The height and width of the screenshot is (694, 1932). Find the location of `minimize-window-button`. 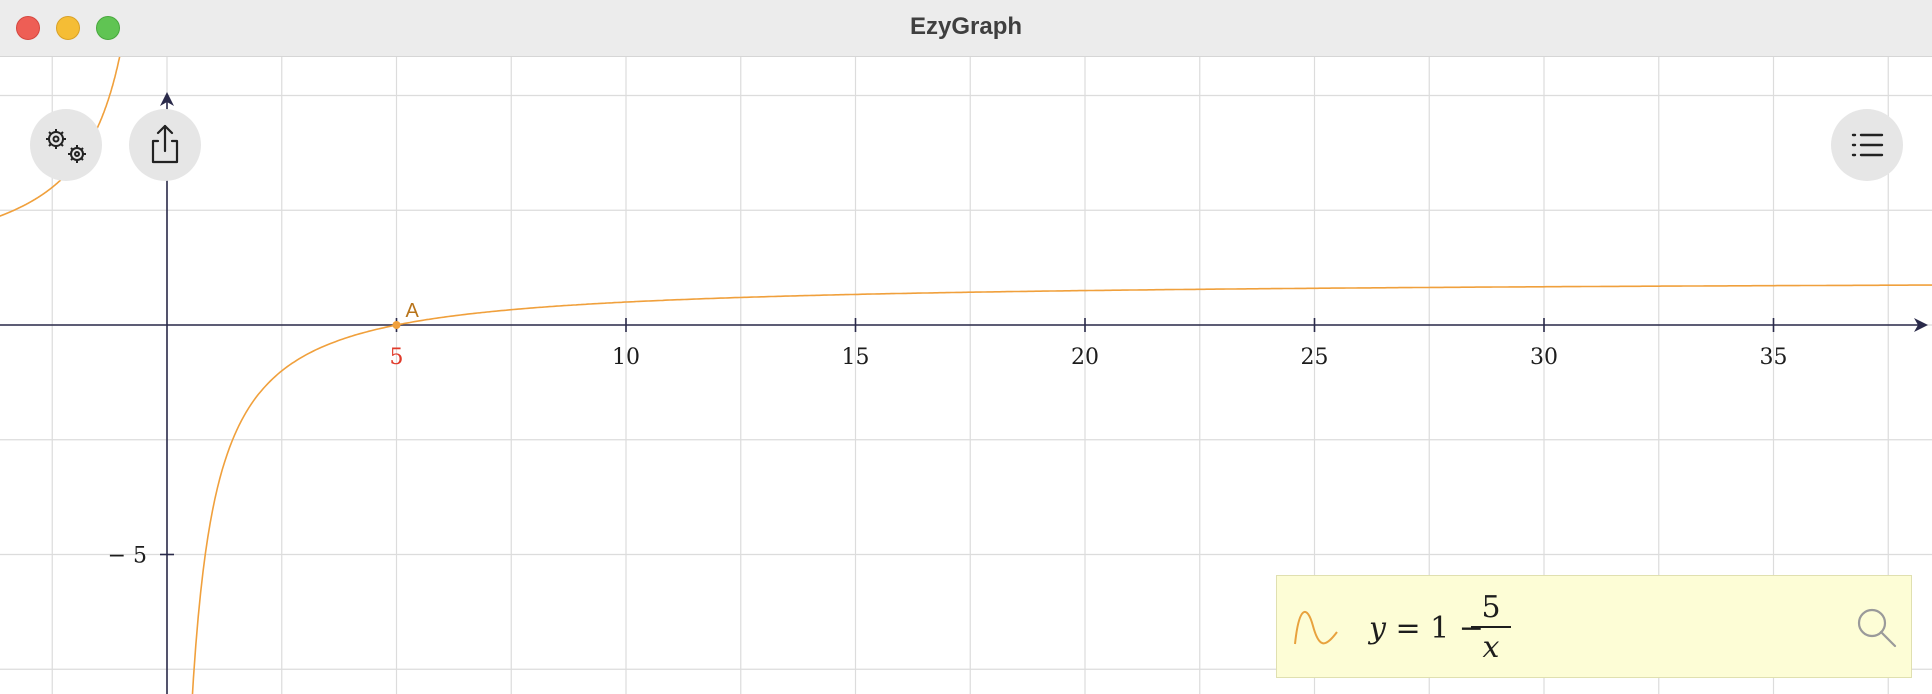

minimize-window-button is located at coordinates (68, 28).